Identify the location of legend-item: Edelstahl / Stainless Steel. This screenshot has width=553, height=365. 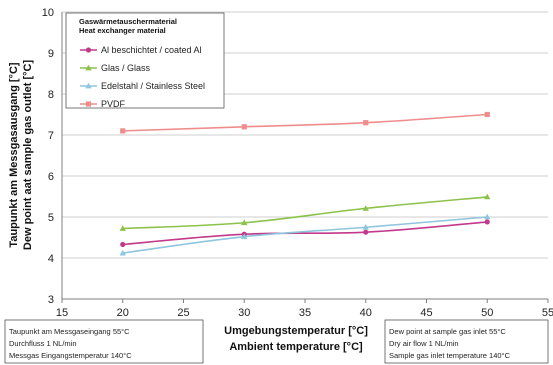
(142, 86).